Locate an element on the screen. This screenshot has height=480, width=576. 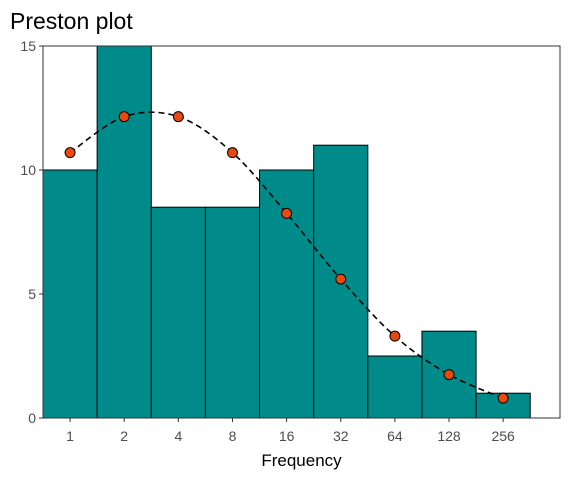
x-axis: 1 2 4 8 16 32 64 128 256 is located at coordinates (290, 431).